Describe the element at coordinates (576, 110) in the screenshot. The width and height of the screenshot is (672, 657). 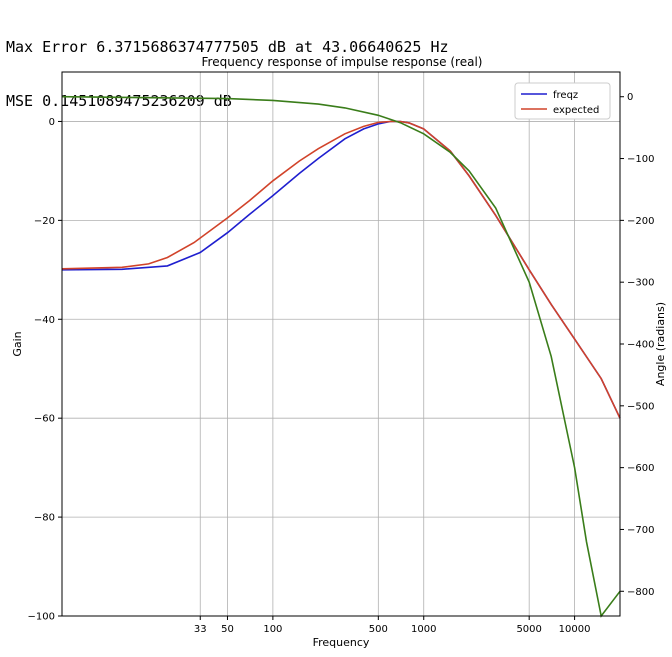
I see `legend-label-expected: expected` at that location.